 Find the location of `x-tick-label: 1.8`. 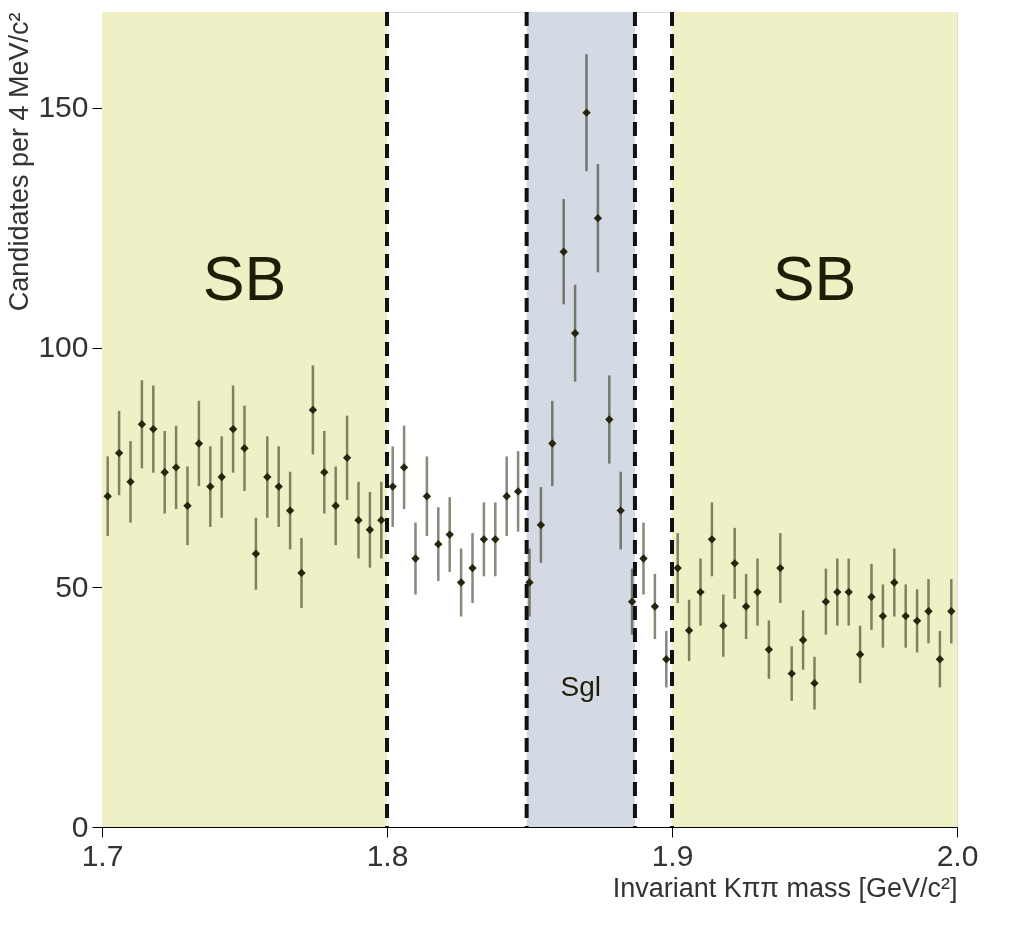

x-tick-label: 1.8 is located at coordinates (387, 855).